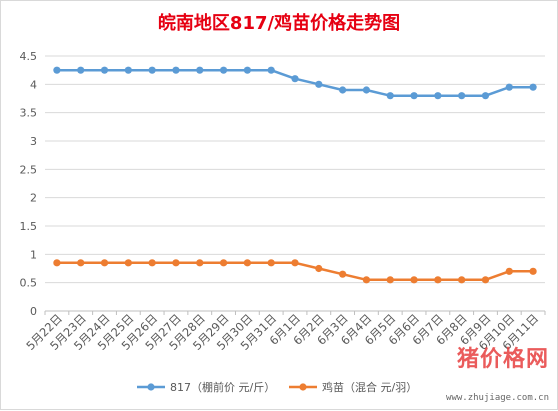 The width and height of the screenshot is (558, 411). Describe the element at coordinates (33, 254) in the screenshot. I see `y-tick-label: 1` at that location.